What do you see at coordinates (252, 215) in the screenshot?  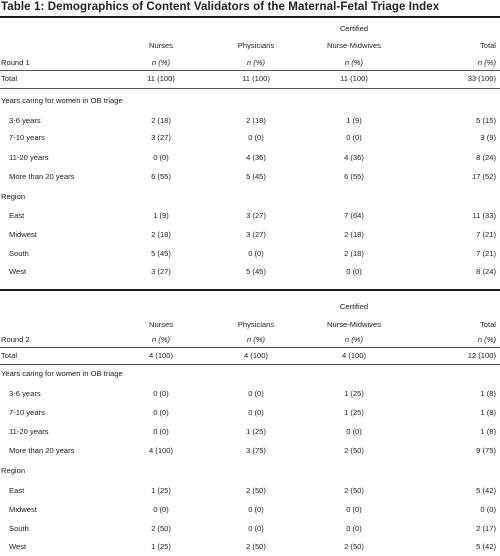 I see `table-row: East 1 (9) 3 (27) 7 (64) 11 (33)` at bounding box center [252, 215].